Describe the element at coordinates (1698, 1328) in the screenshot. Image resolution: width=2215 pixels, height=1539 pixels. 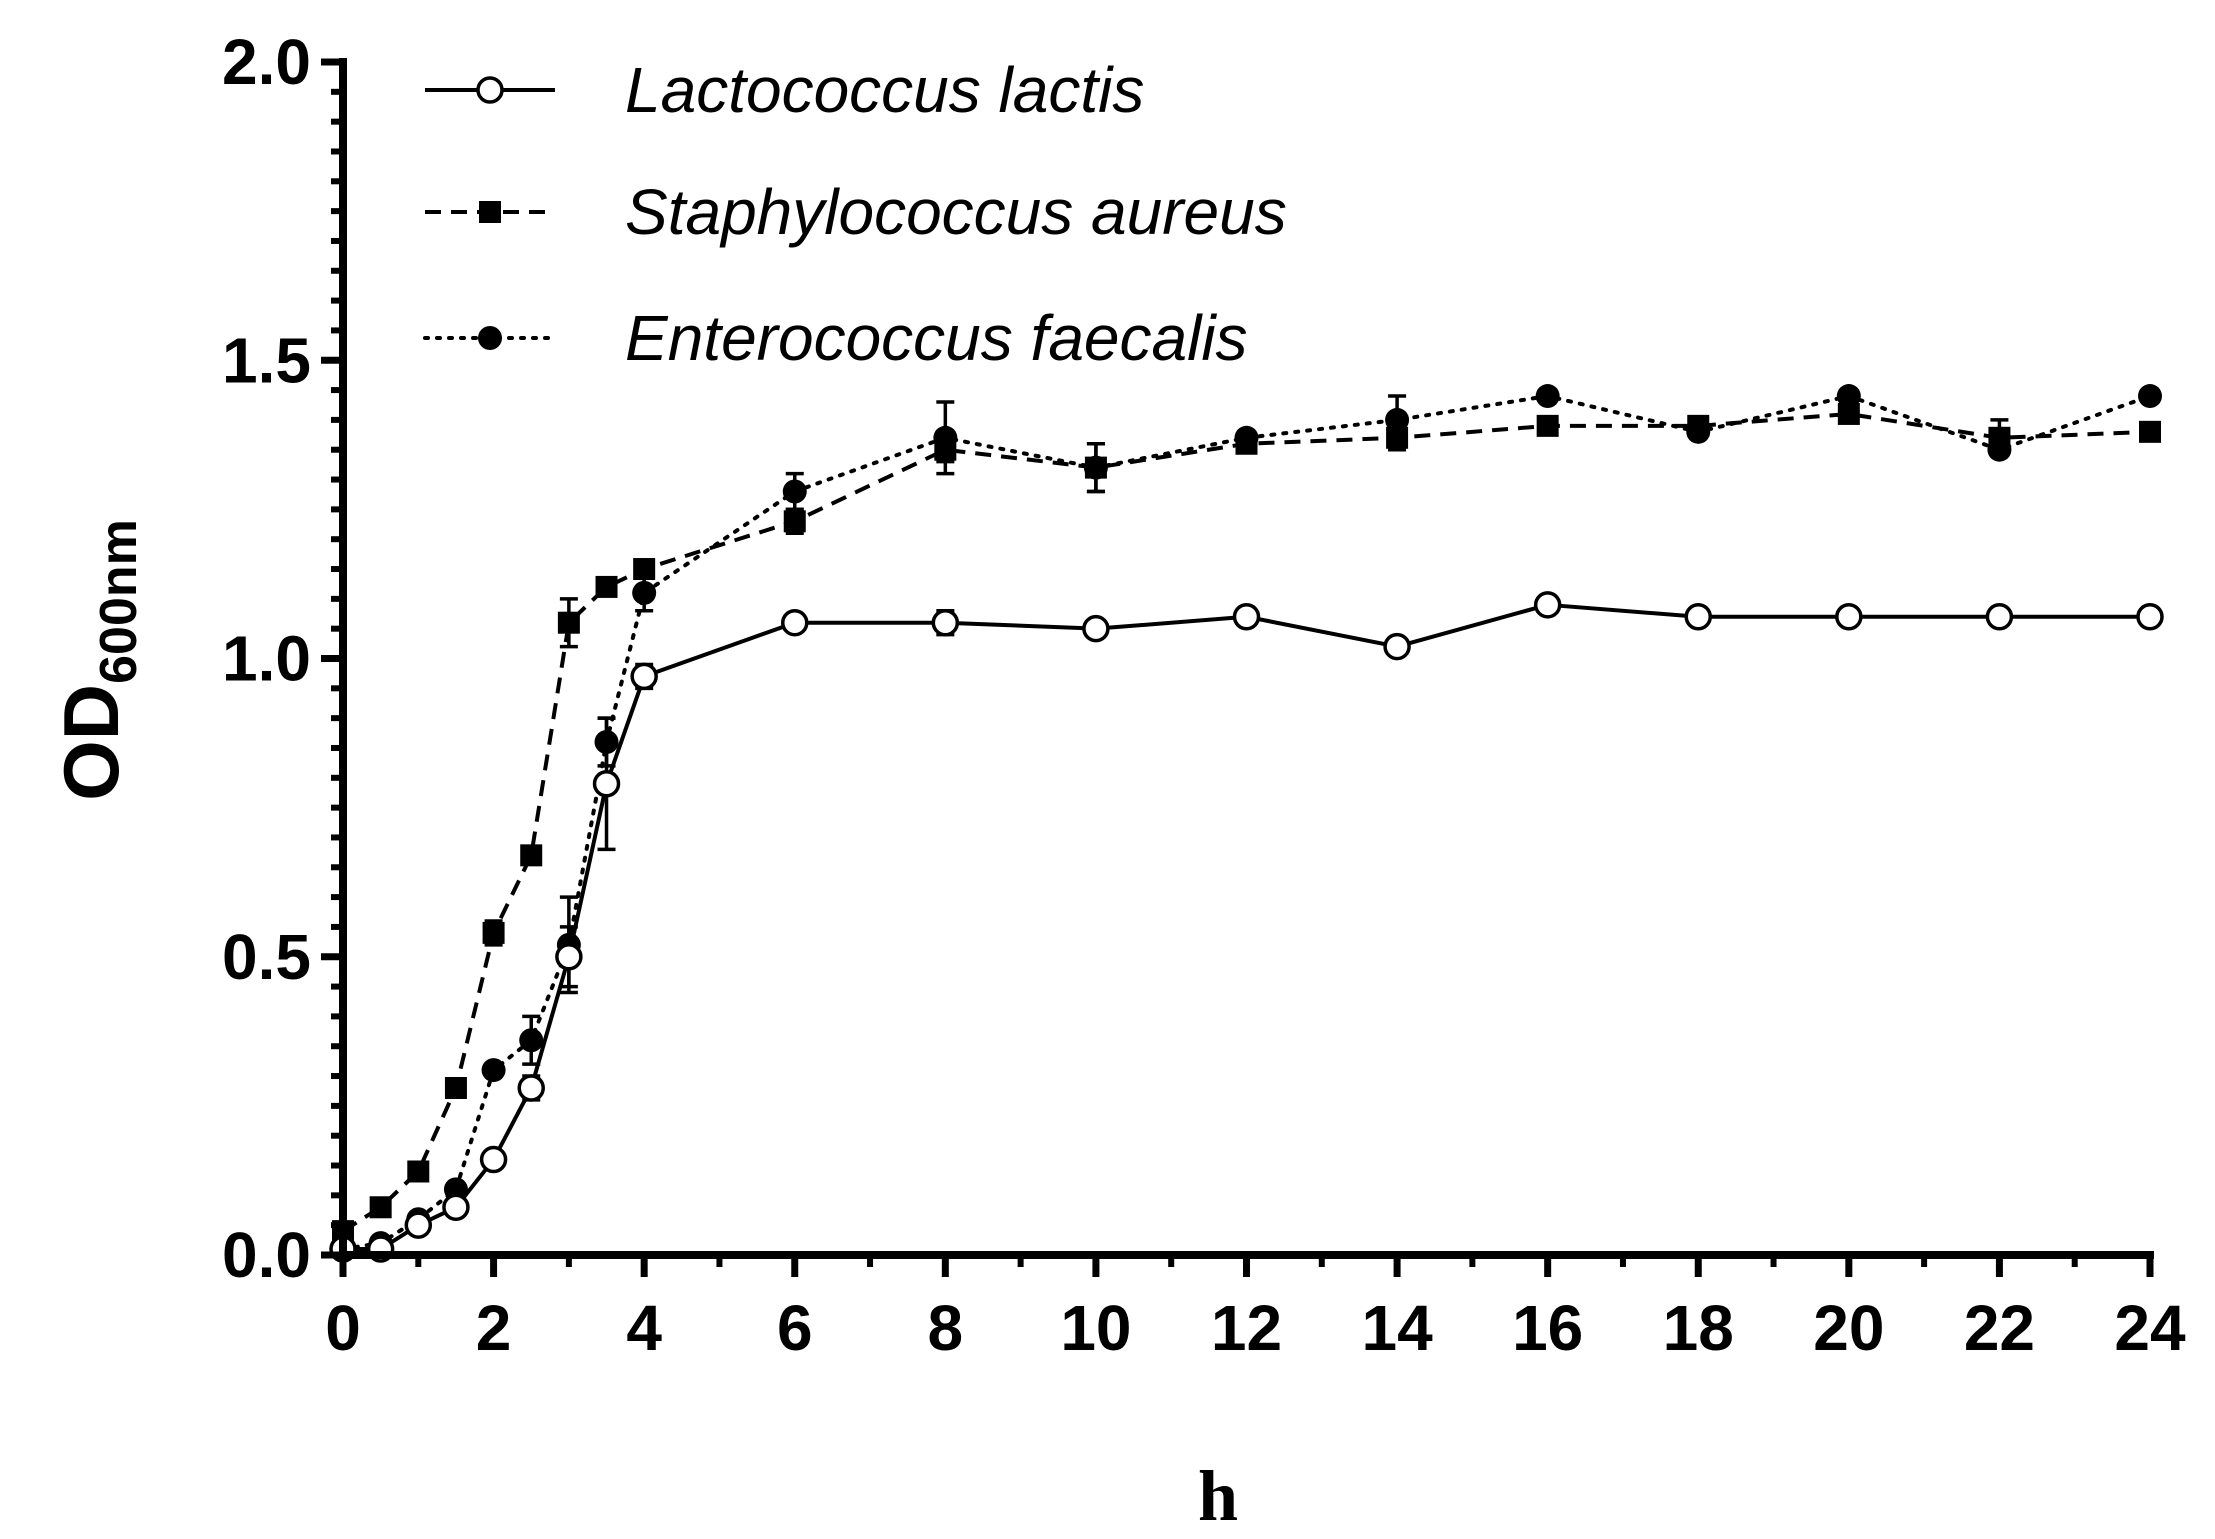
I see `x-tick-label: 18` at that location.